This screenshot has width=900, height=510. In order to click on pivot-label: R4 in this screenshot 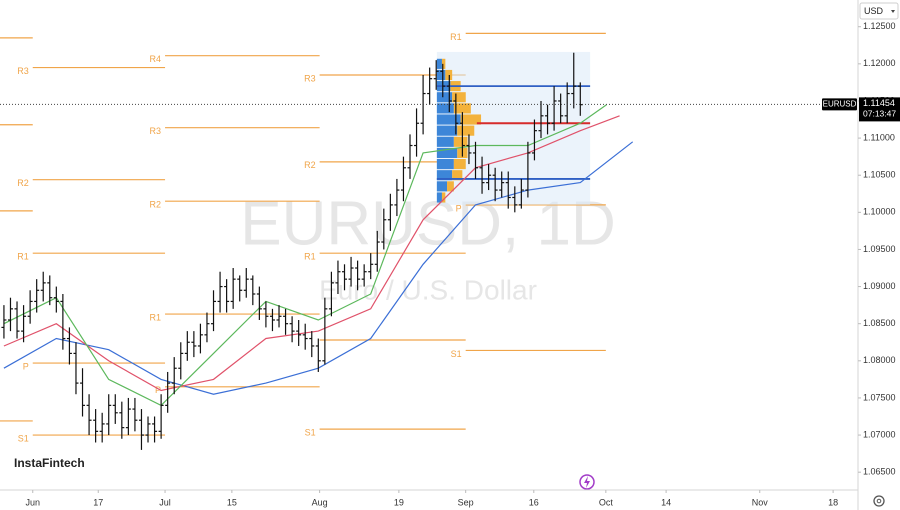, I will do `click(156, 59)`.